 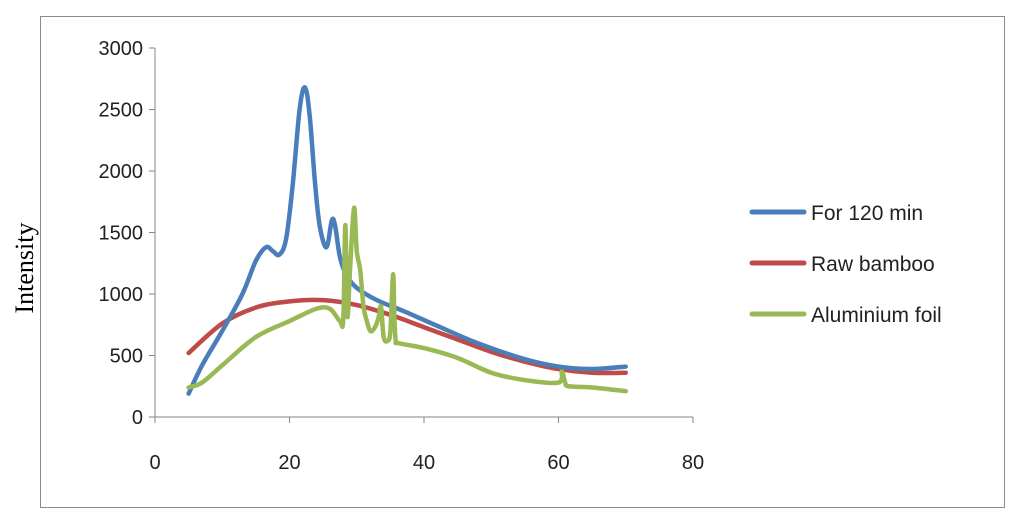 What do you see at coordinates (693, 463) in the screenshot?
I see `x-tick-label: 80` at bounding box center [693, 463].